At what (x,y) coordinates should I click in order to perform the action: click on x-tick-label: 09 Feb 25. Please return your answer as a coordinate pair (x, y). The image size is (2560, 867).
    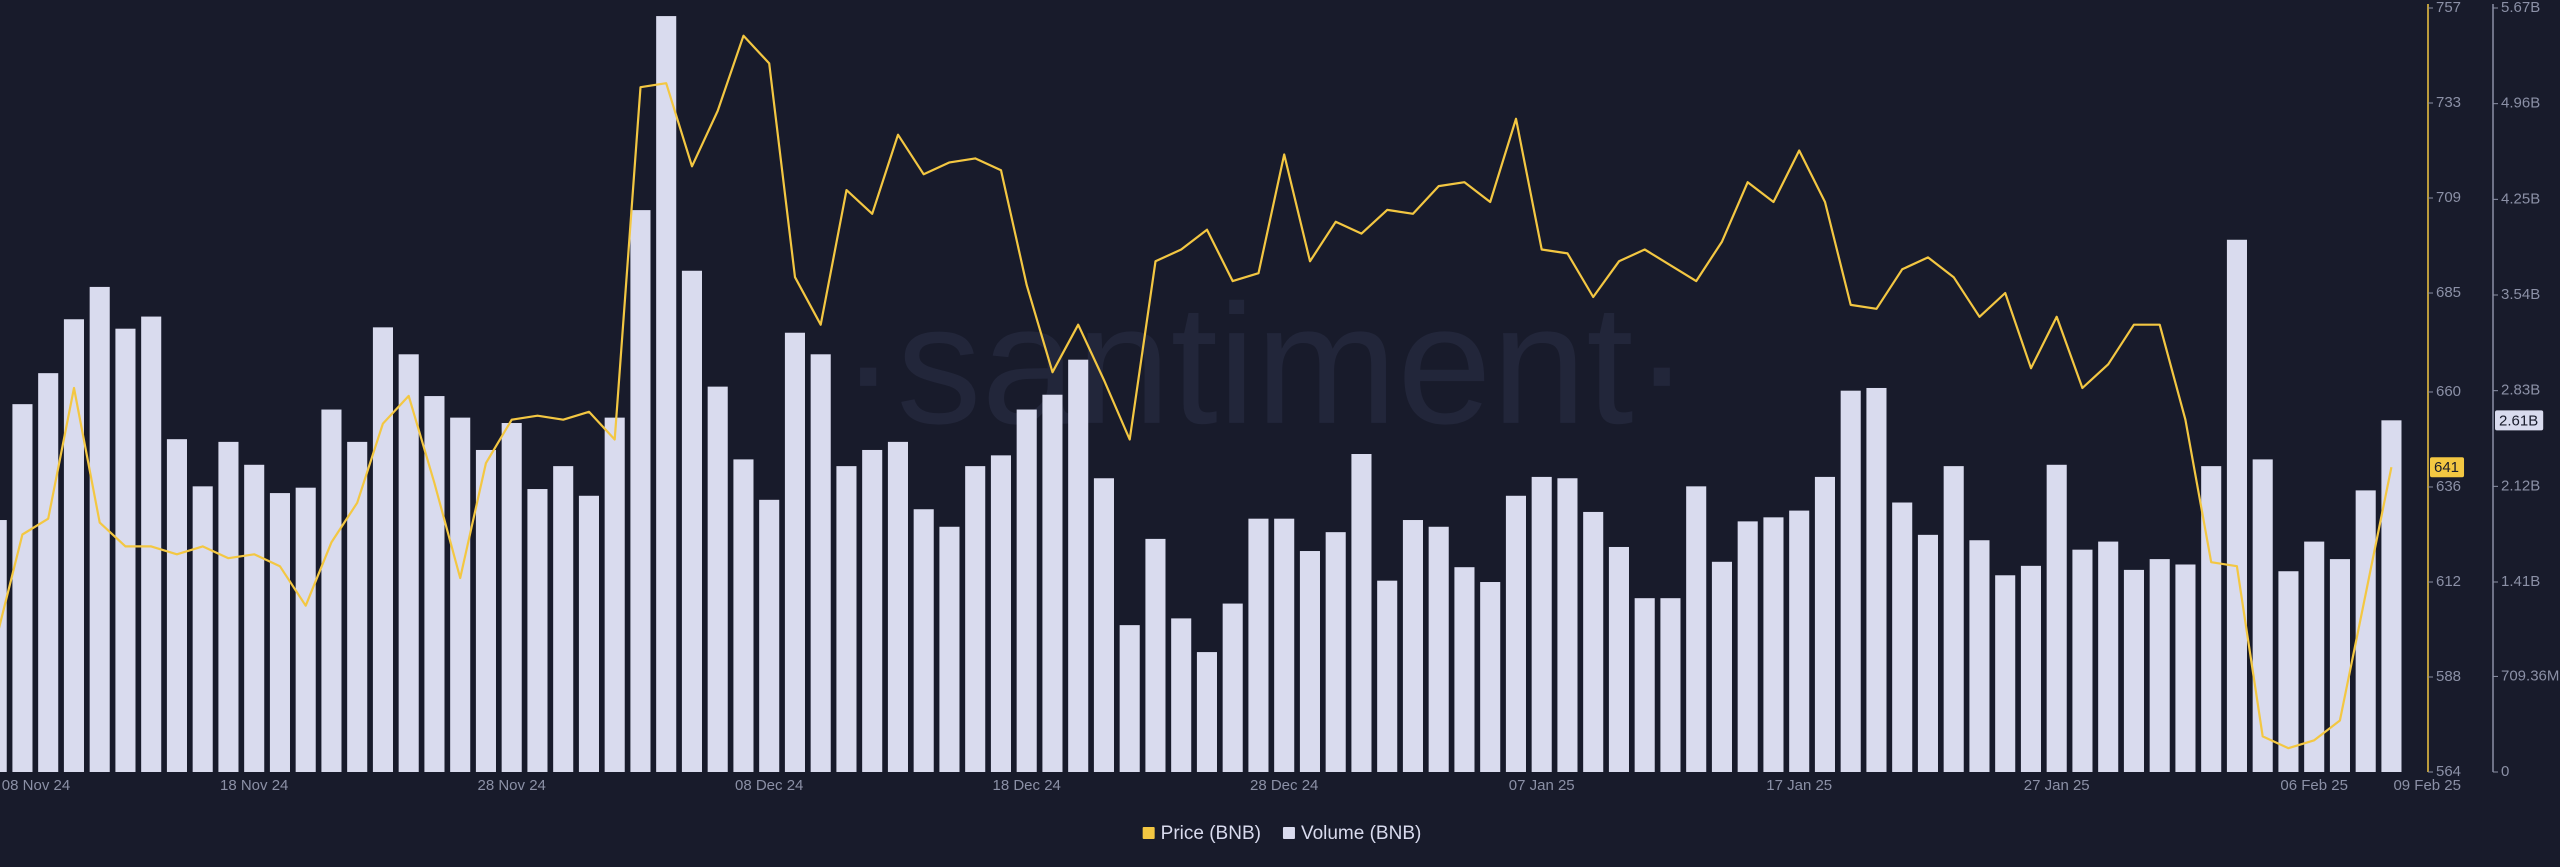
    Looking at the image, I should click on (2427, 785).